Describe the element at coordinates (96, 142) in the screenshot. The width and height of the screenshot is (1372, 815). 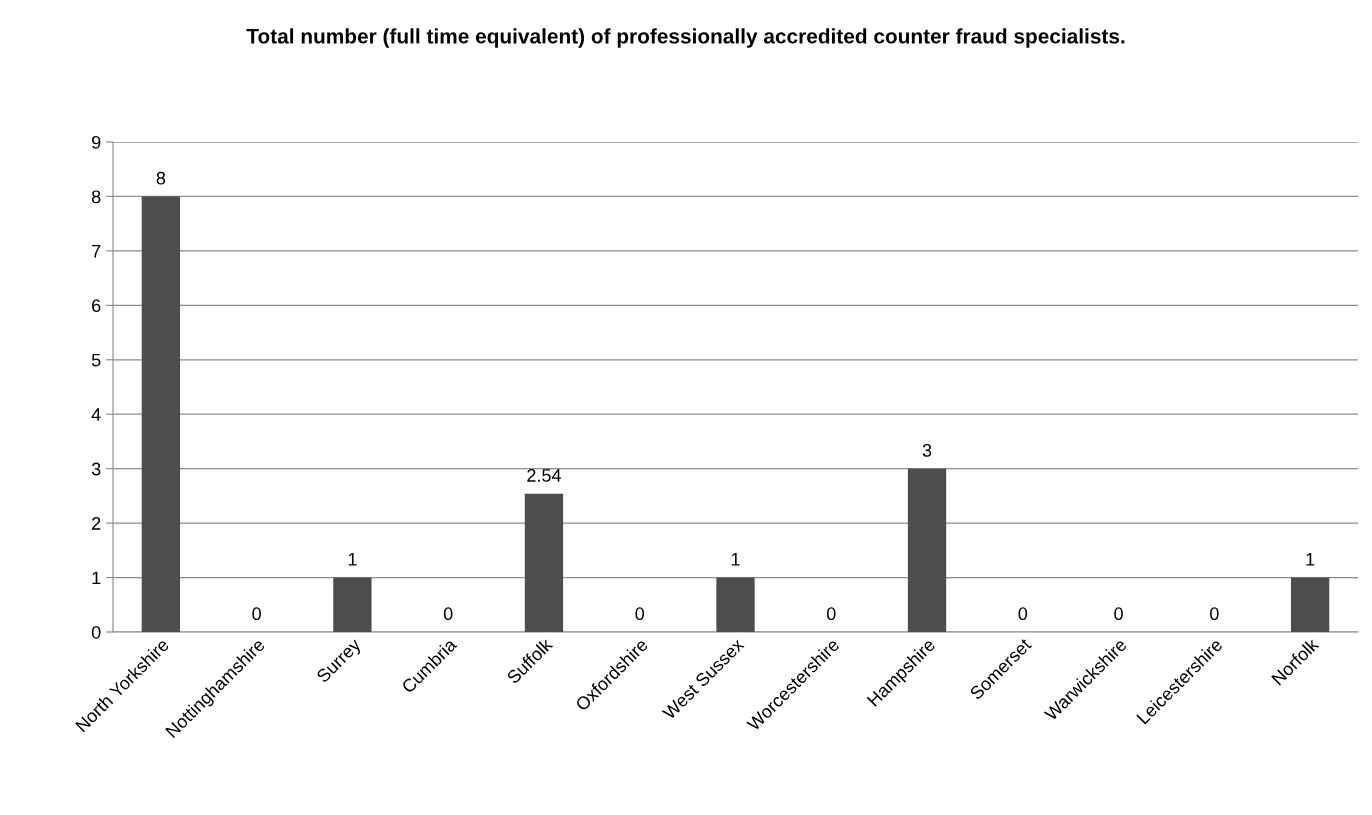
I see `y-tick-label: 9` at that location.